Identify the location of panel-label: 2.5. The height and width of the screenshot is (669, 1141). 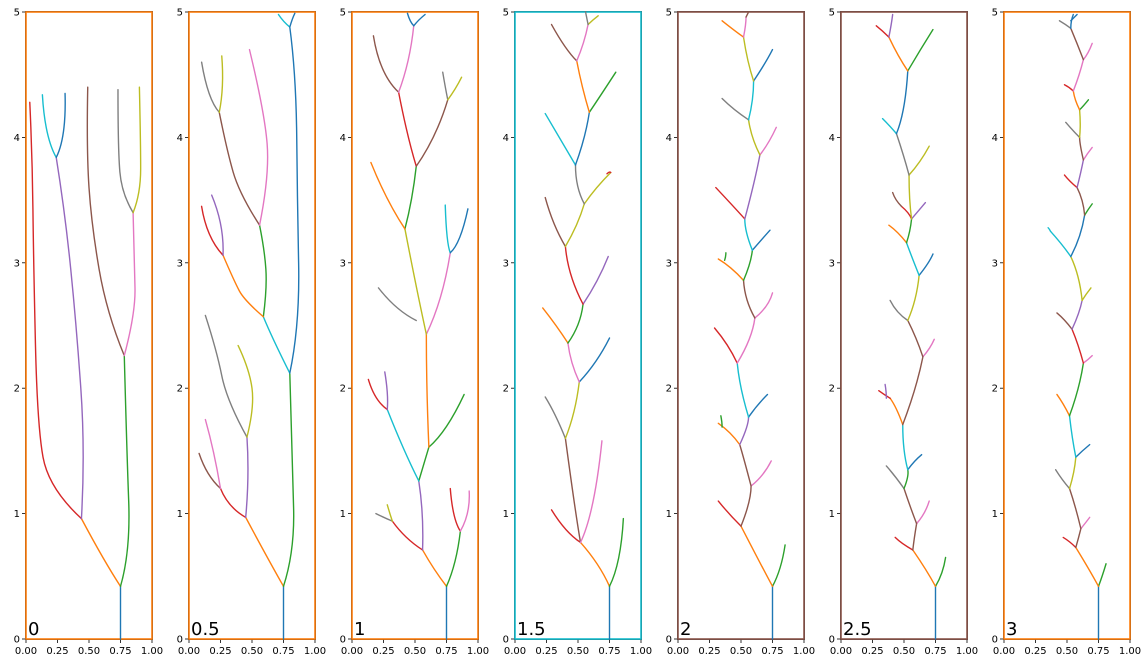
(857, 629).